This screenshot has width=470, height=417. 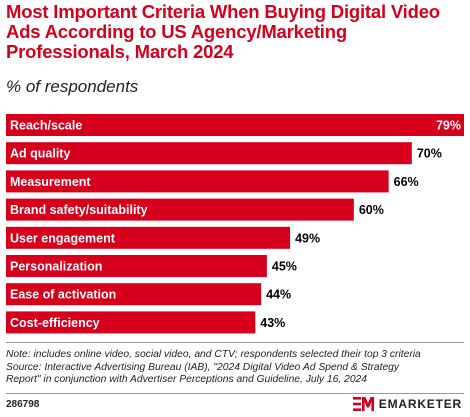 I want to click on footer-divider, so click(x=235, y=342).